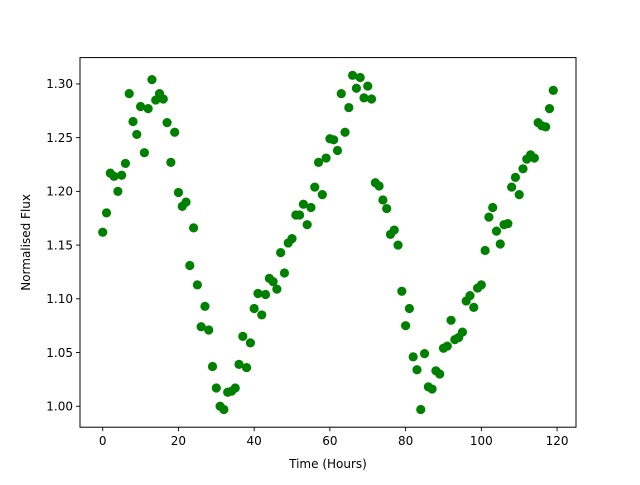 Image resolution: width=640 pixels, height=485 pixels. I want to click on x-tick-label: 80, so click(405, 441).